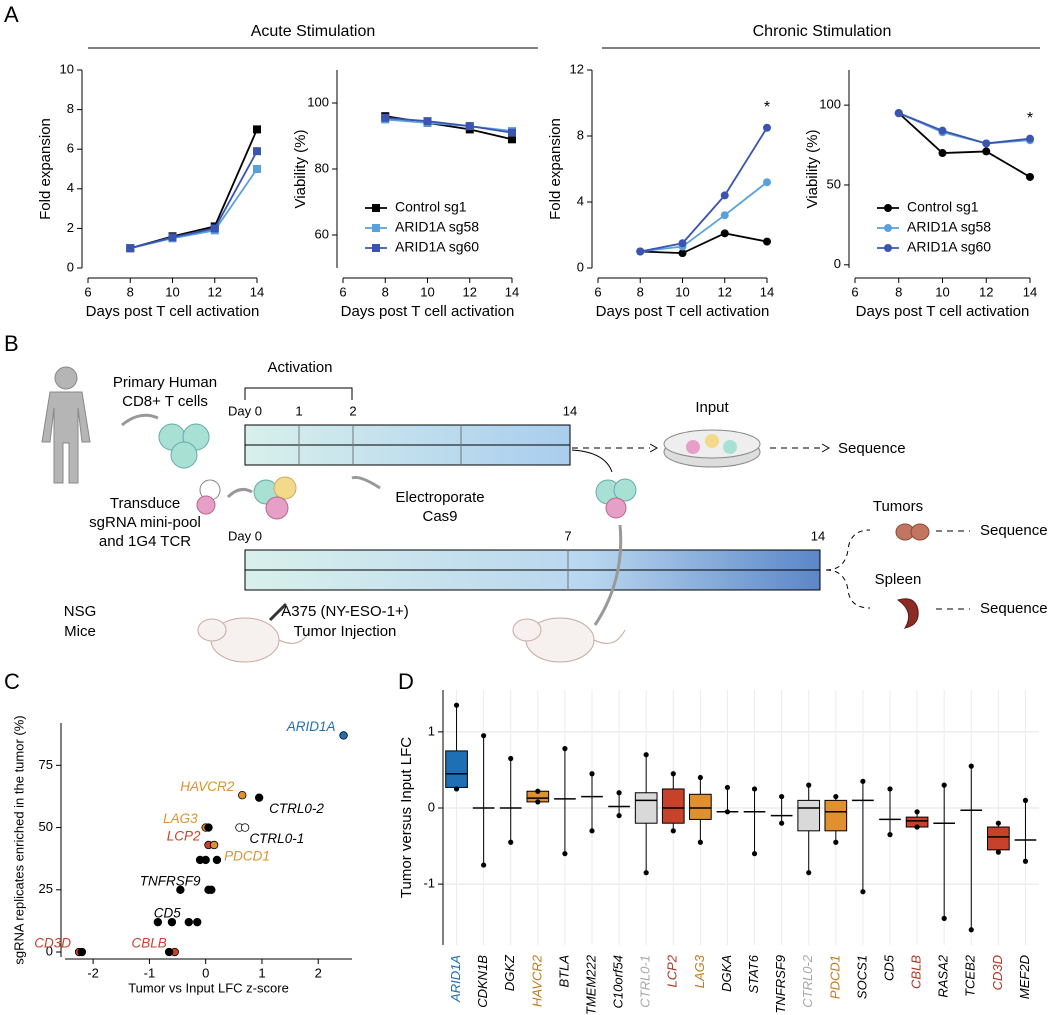  I want to click on y-tick-label: 1, so click(431, 730).